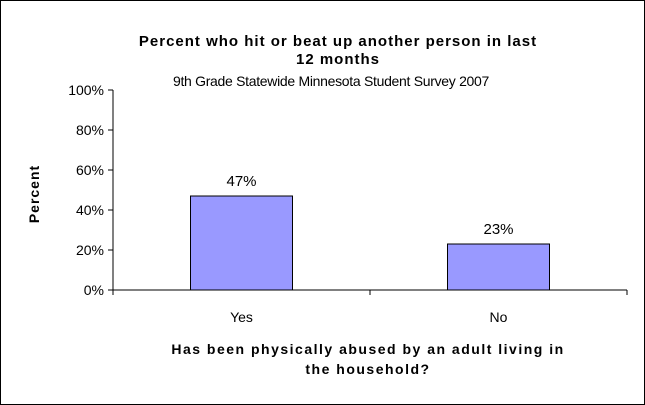  Describe the element at coordinates (369, 205) in the screenshot. I see `data-labels-group: 47% 23%` at that location.